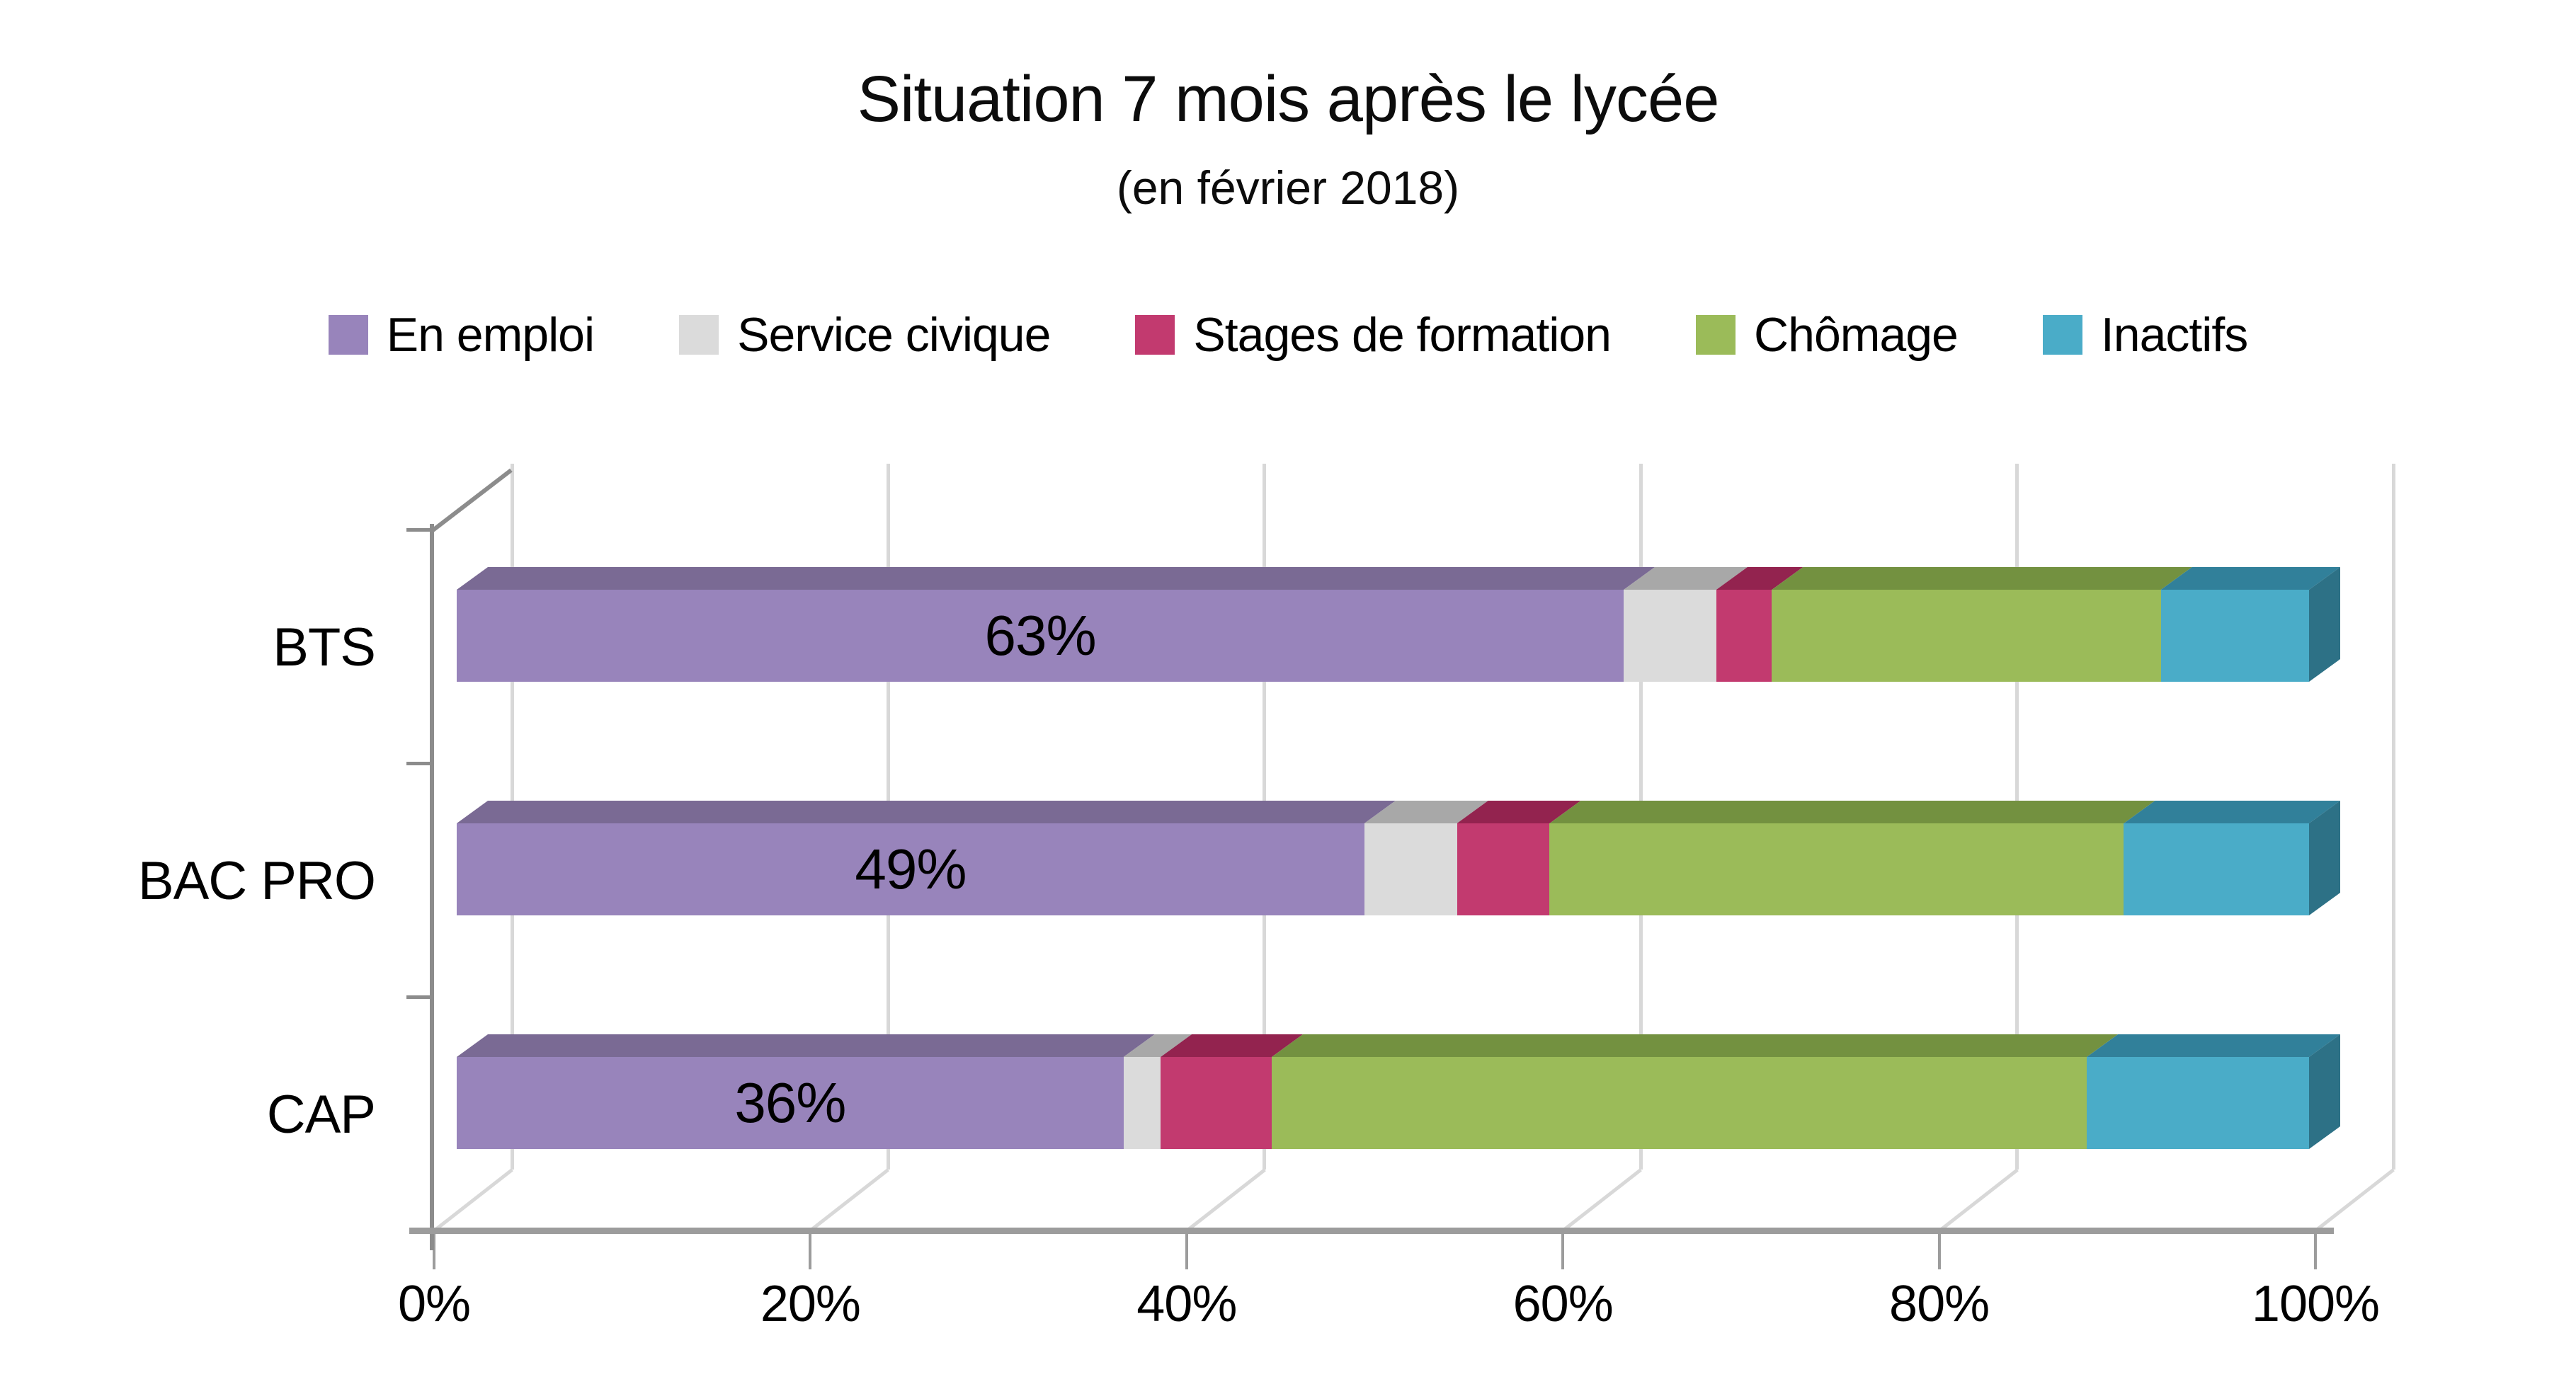 The width and height of the screenshot is (2576, 1389). I want to click on legend-label: Inactifs, so click(2174, 335).